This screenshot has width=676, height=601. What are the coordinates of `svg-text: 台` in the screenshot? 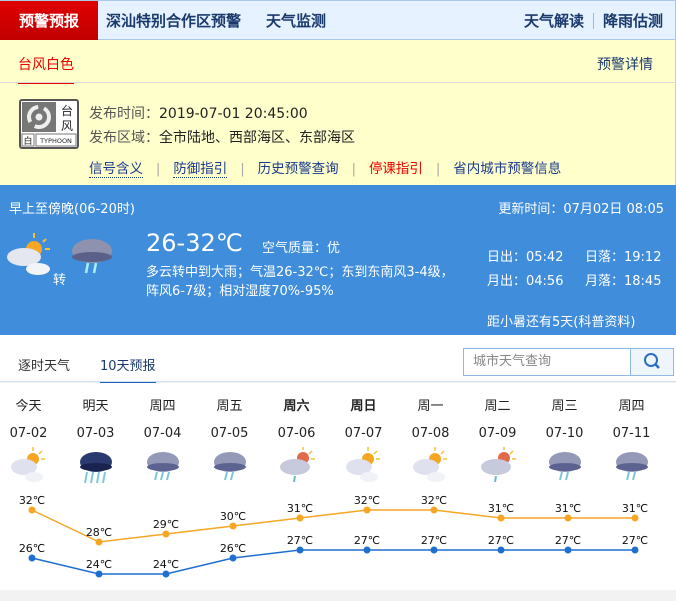 It's located at (67, 110).